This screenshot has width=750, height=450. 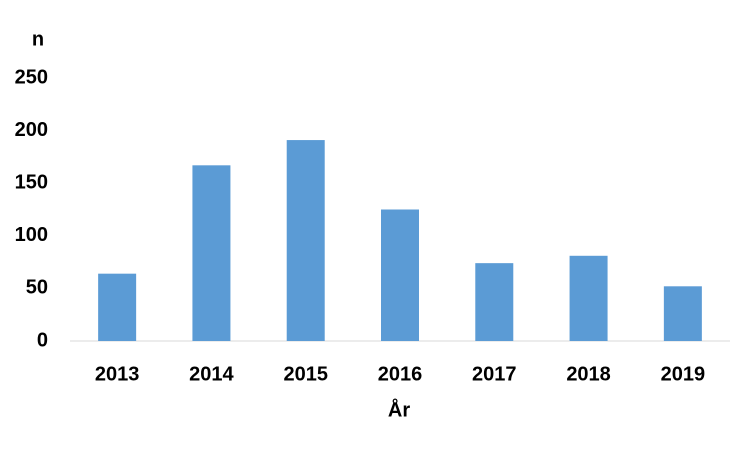 I want to click on y-tick-label: 200, so click(x=31, y=130).